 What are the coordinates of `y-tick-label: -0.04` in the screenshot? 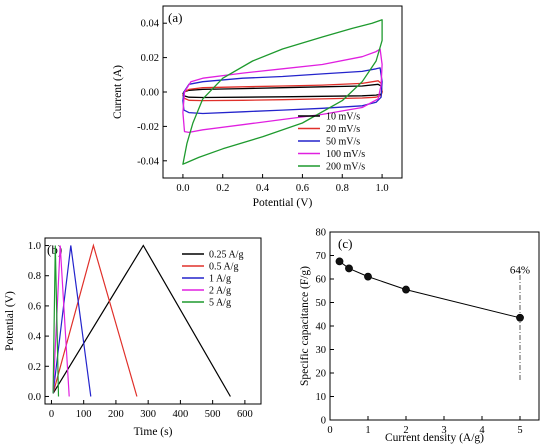 It's located at (148, 161).